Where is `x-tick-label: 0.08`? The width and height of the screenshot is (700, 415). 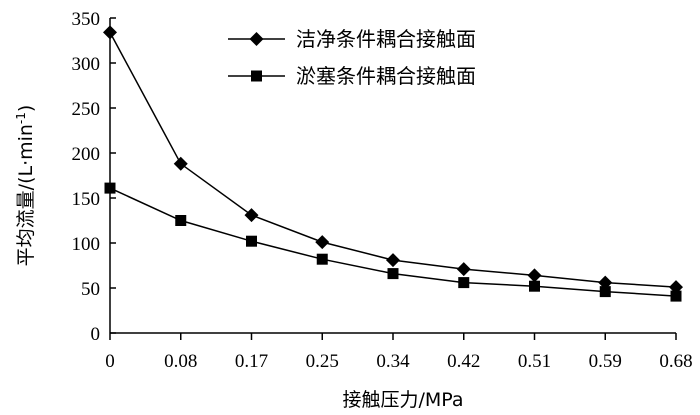 x-tick-label: 0.08 is located at coordinates (180, 361).